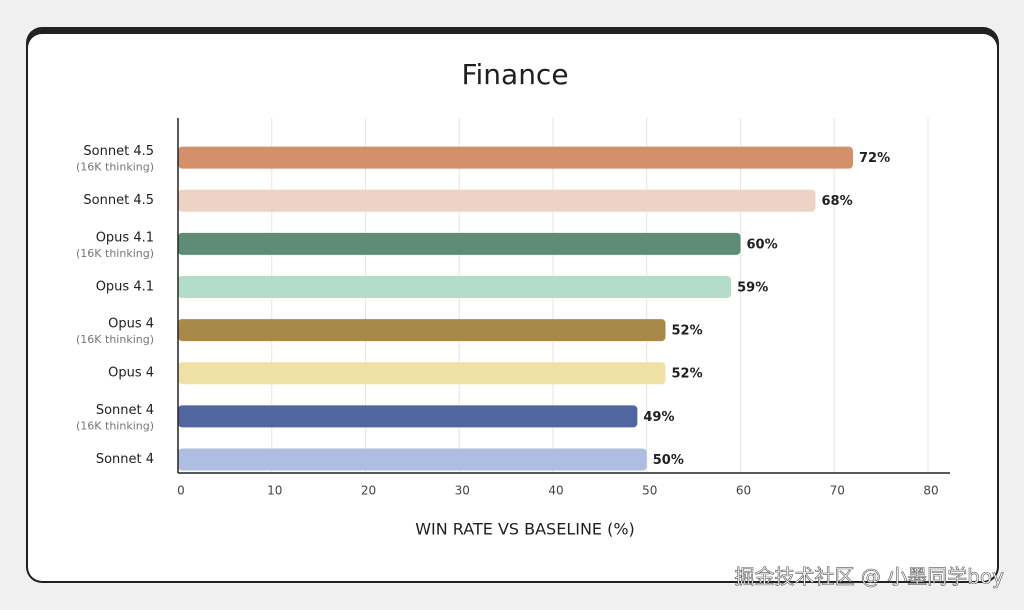 Image resolution: width=1024 pixels, height=610 pixels. I want to click on x-tick-label: 70, so click(837, 491).